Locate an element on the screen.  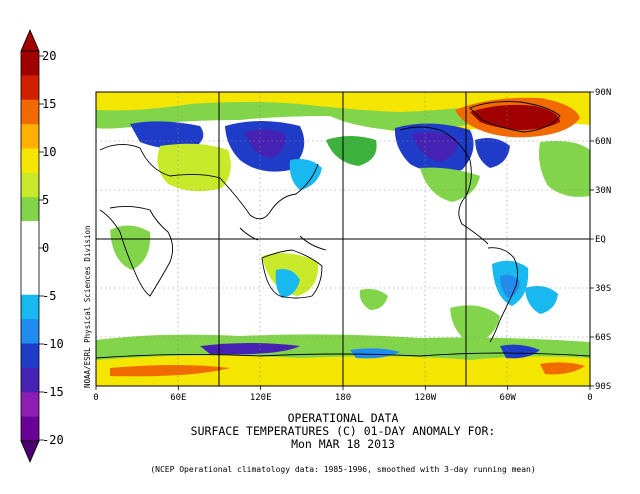
china-warm is located at coordinates (194, 167).